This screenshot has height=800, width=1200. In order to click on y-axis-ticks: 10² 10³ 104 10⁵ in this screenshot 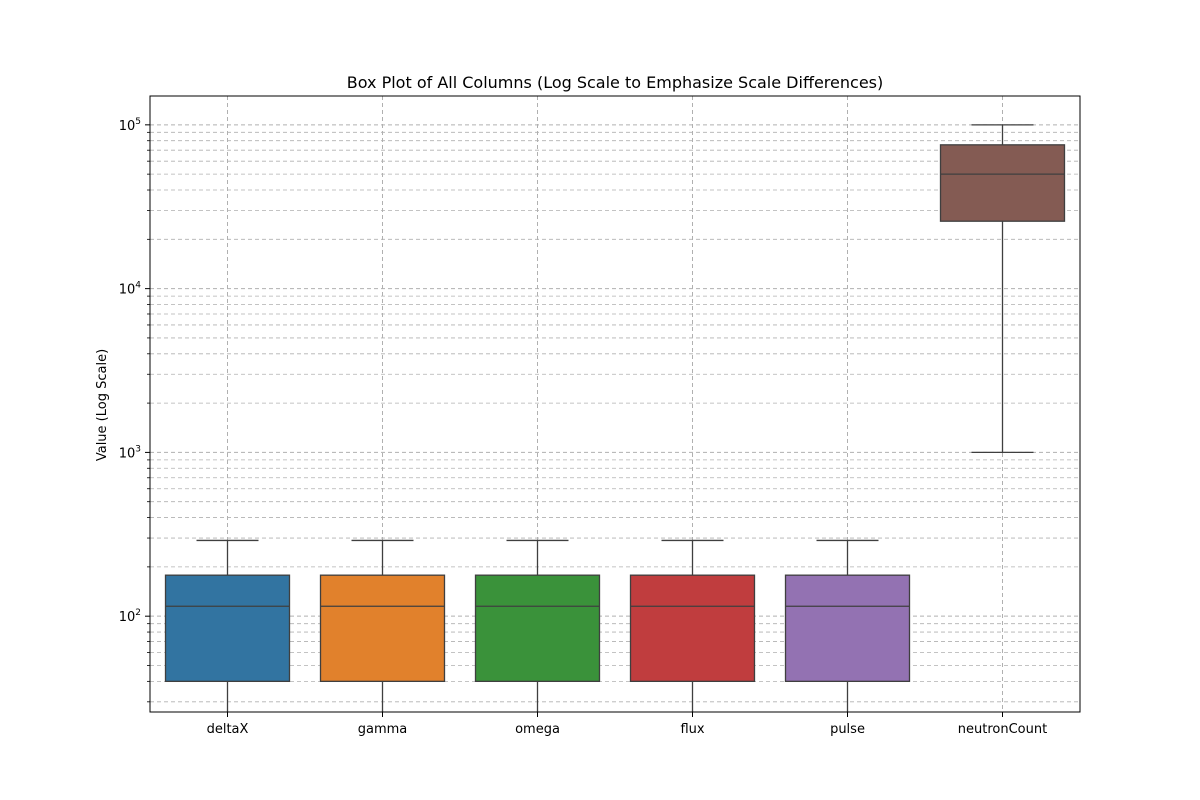, I will do `click(134, 410)`.